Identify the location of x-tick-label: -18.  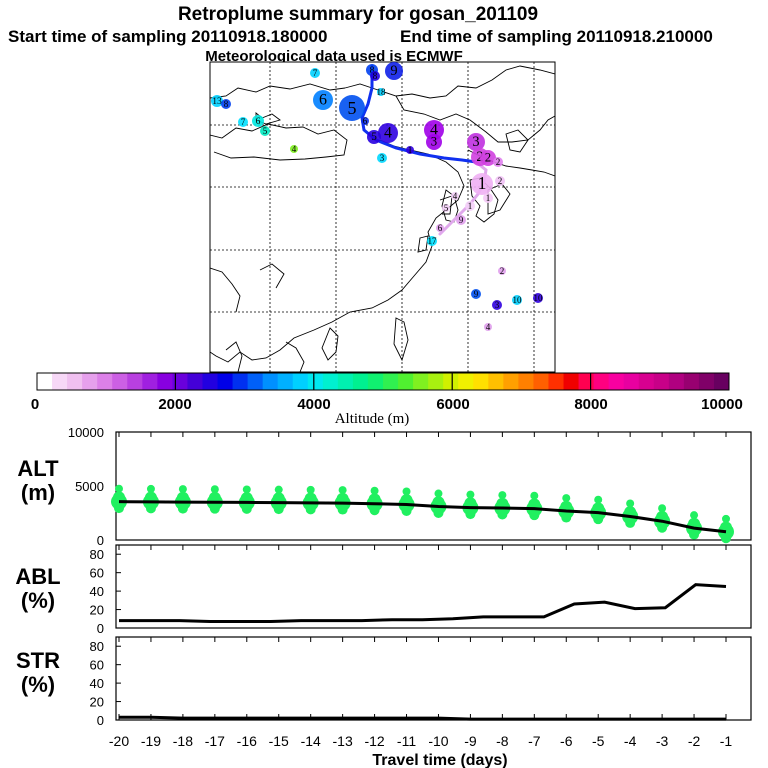
(183, 741).